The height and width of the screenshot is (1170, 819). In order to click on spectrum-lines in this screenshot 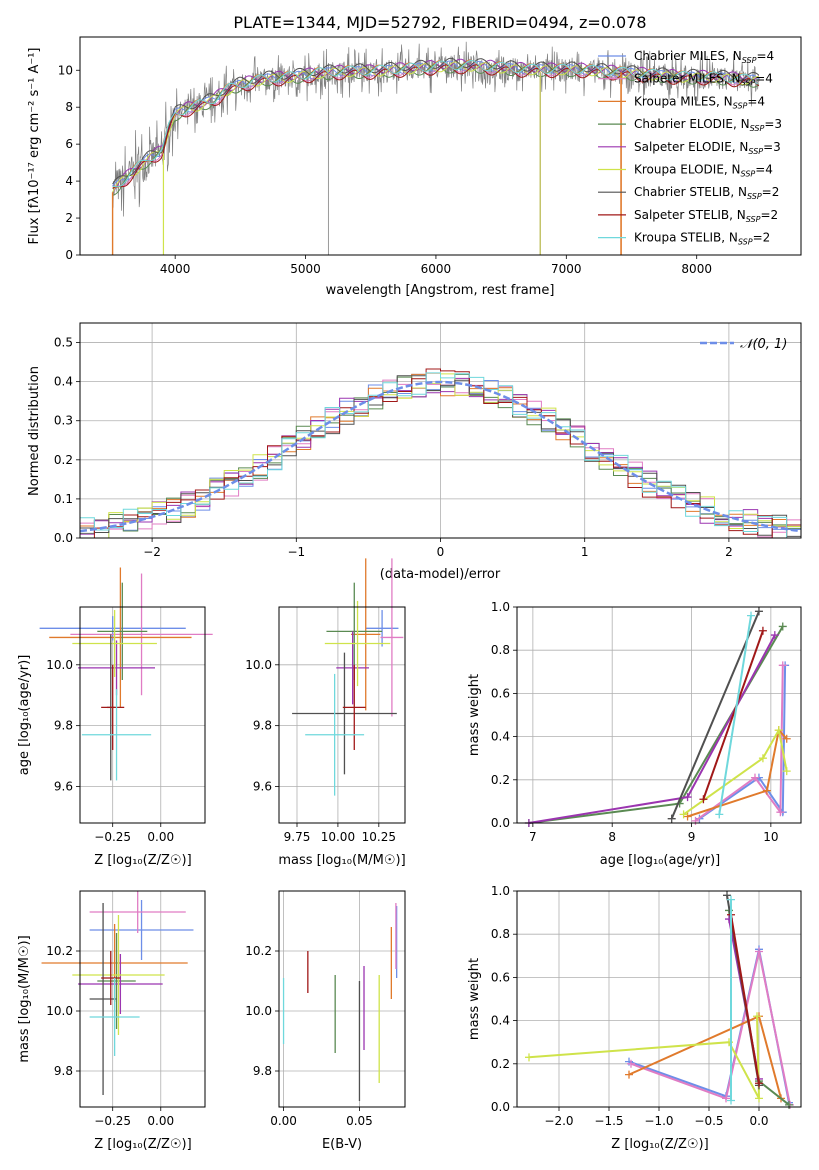, I will do `click(435, 148)`.